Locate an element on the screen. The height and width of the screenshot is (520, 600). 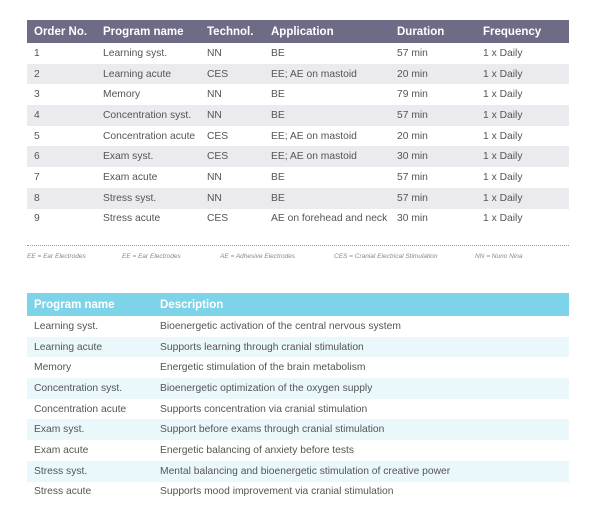
table-row: 3 Memory NN BE 79 min 1 x Daily is located at coordinates (298, 94).